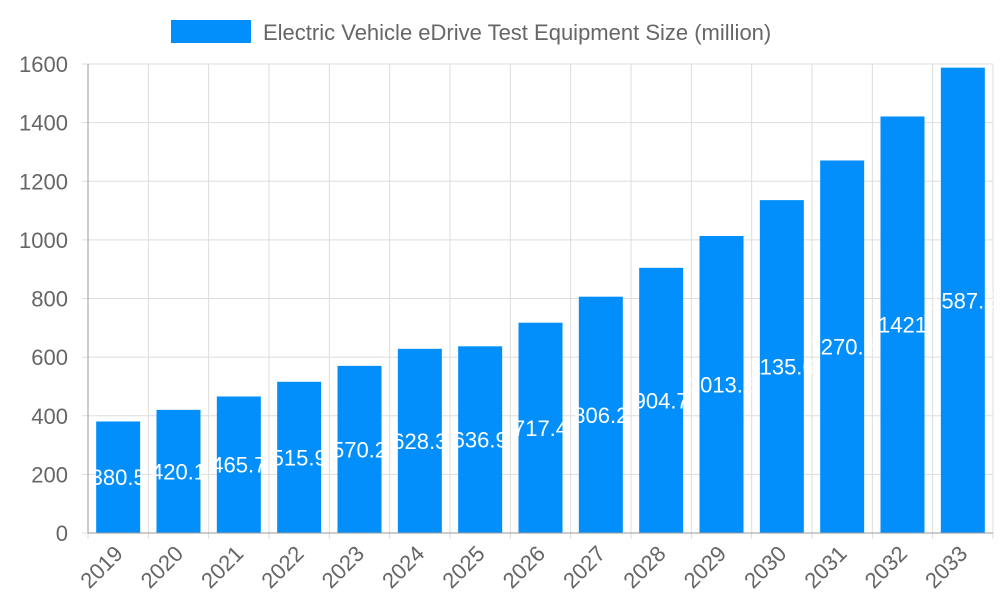 The width and height of the screenshot is (1000, 605). Describe the element at coordinates (403, 567) in the screenshot. I see `x-tick-label: 2024` at that location.